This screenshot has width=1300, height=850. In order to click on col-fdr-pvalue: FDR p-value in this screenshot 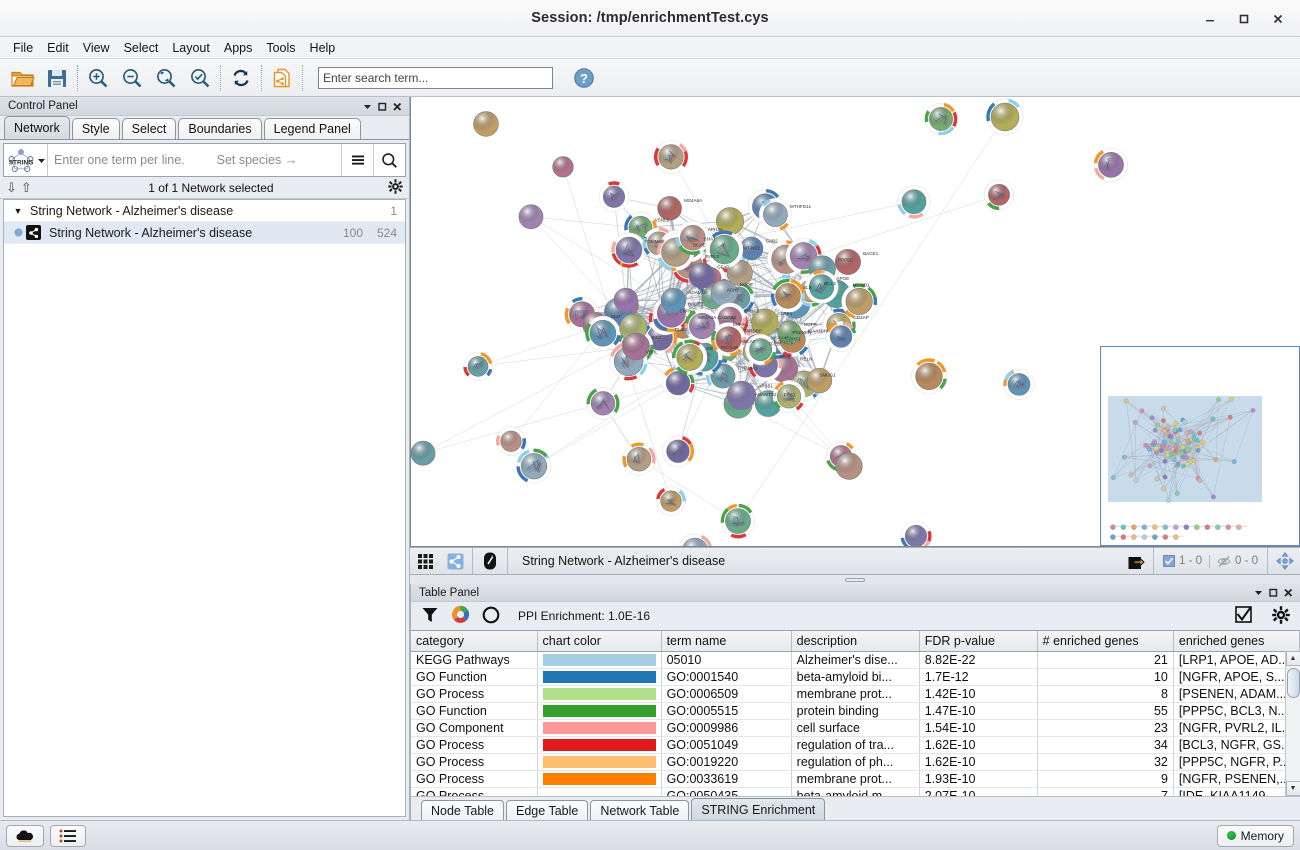, I will do `click(978, 641)`.